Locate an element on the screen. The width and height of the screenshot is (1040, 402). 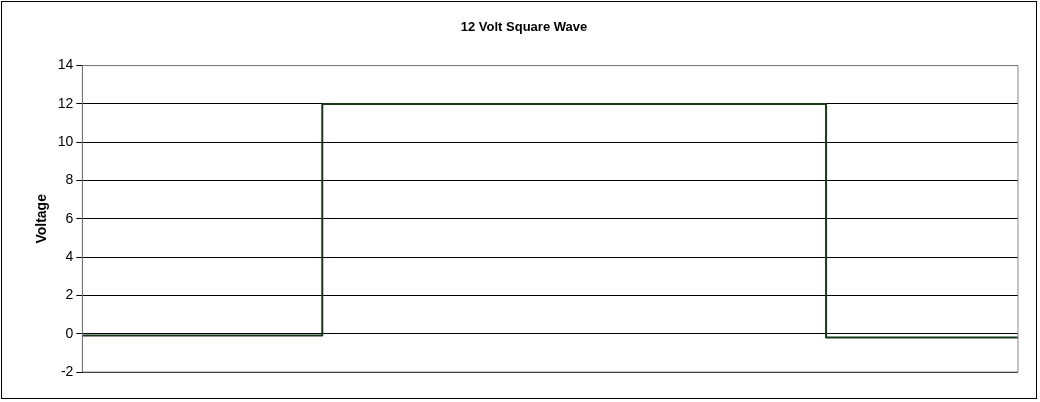
y-tick-label: 12 is located at coordinates (65, 102).